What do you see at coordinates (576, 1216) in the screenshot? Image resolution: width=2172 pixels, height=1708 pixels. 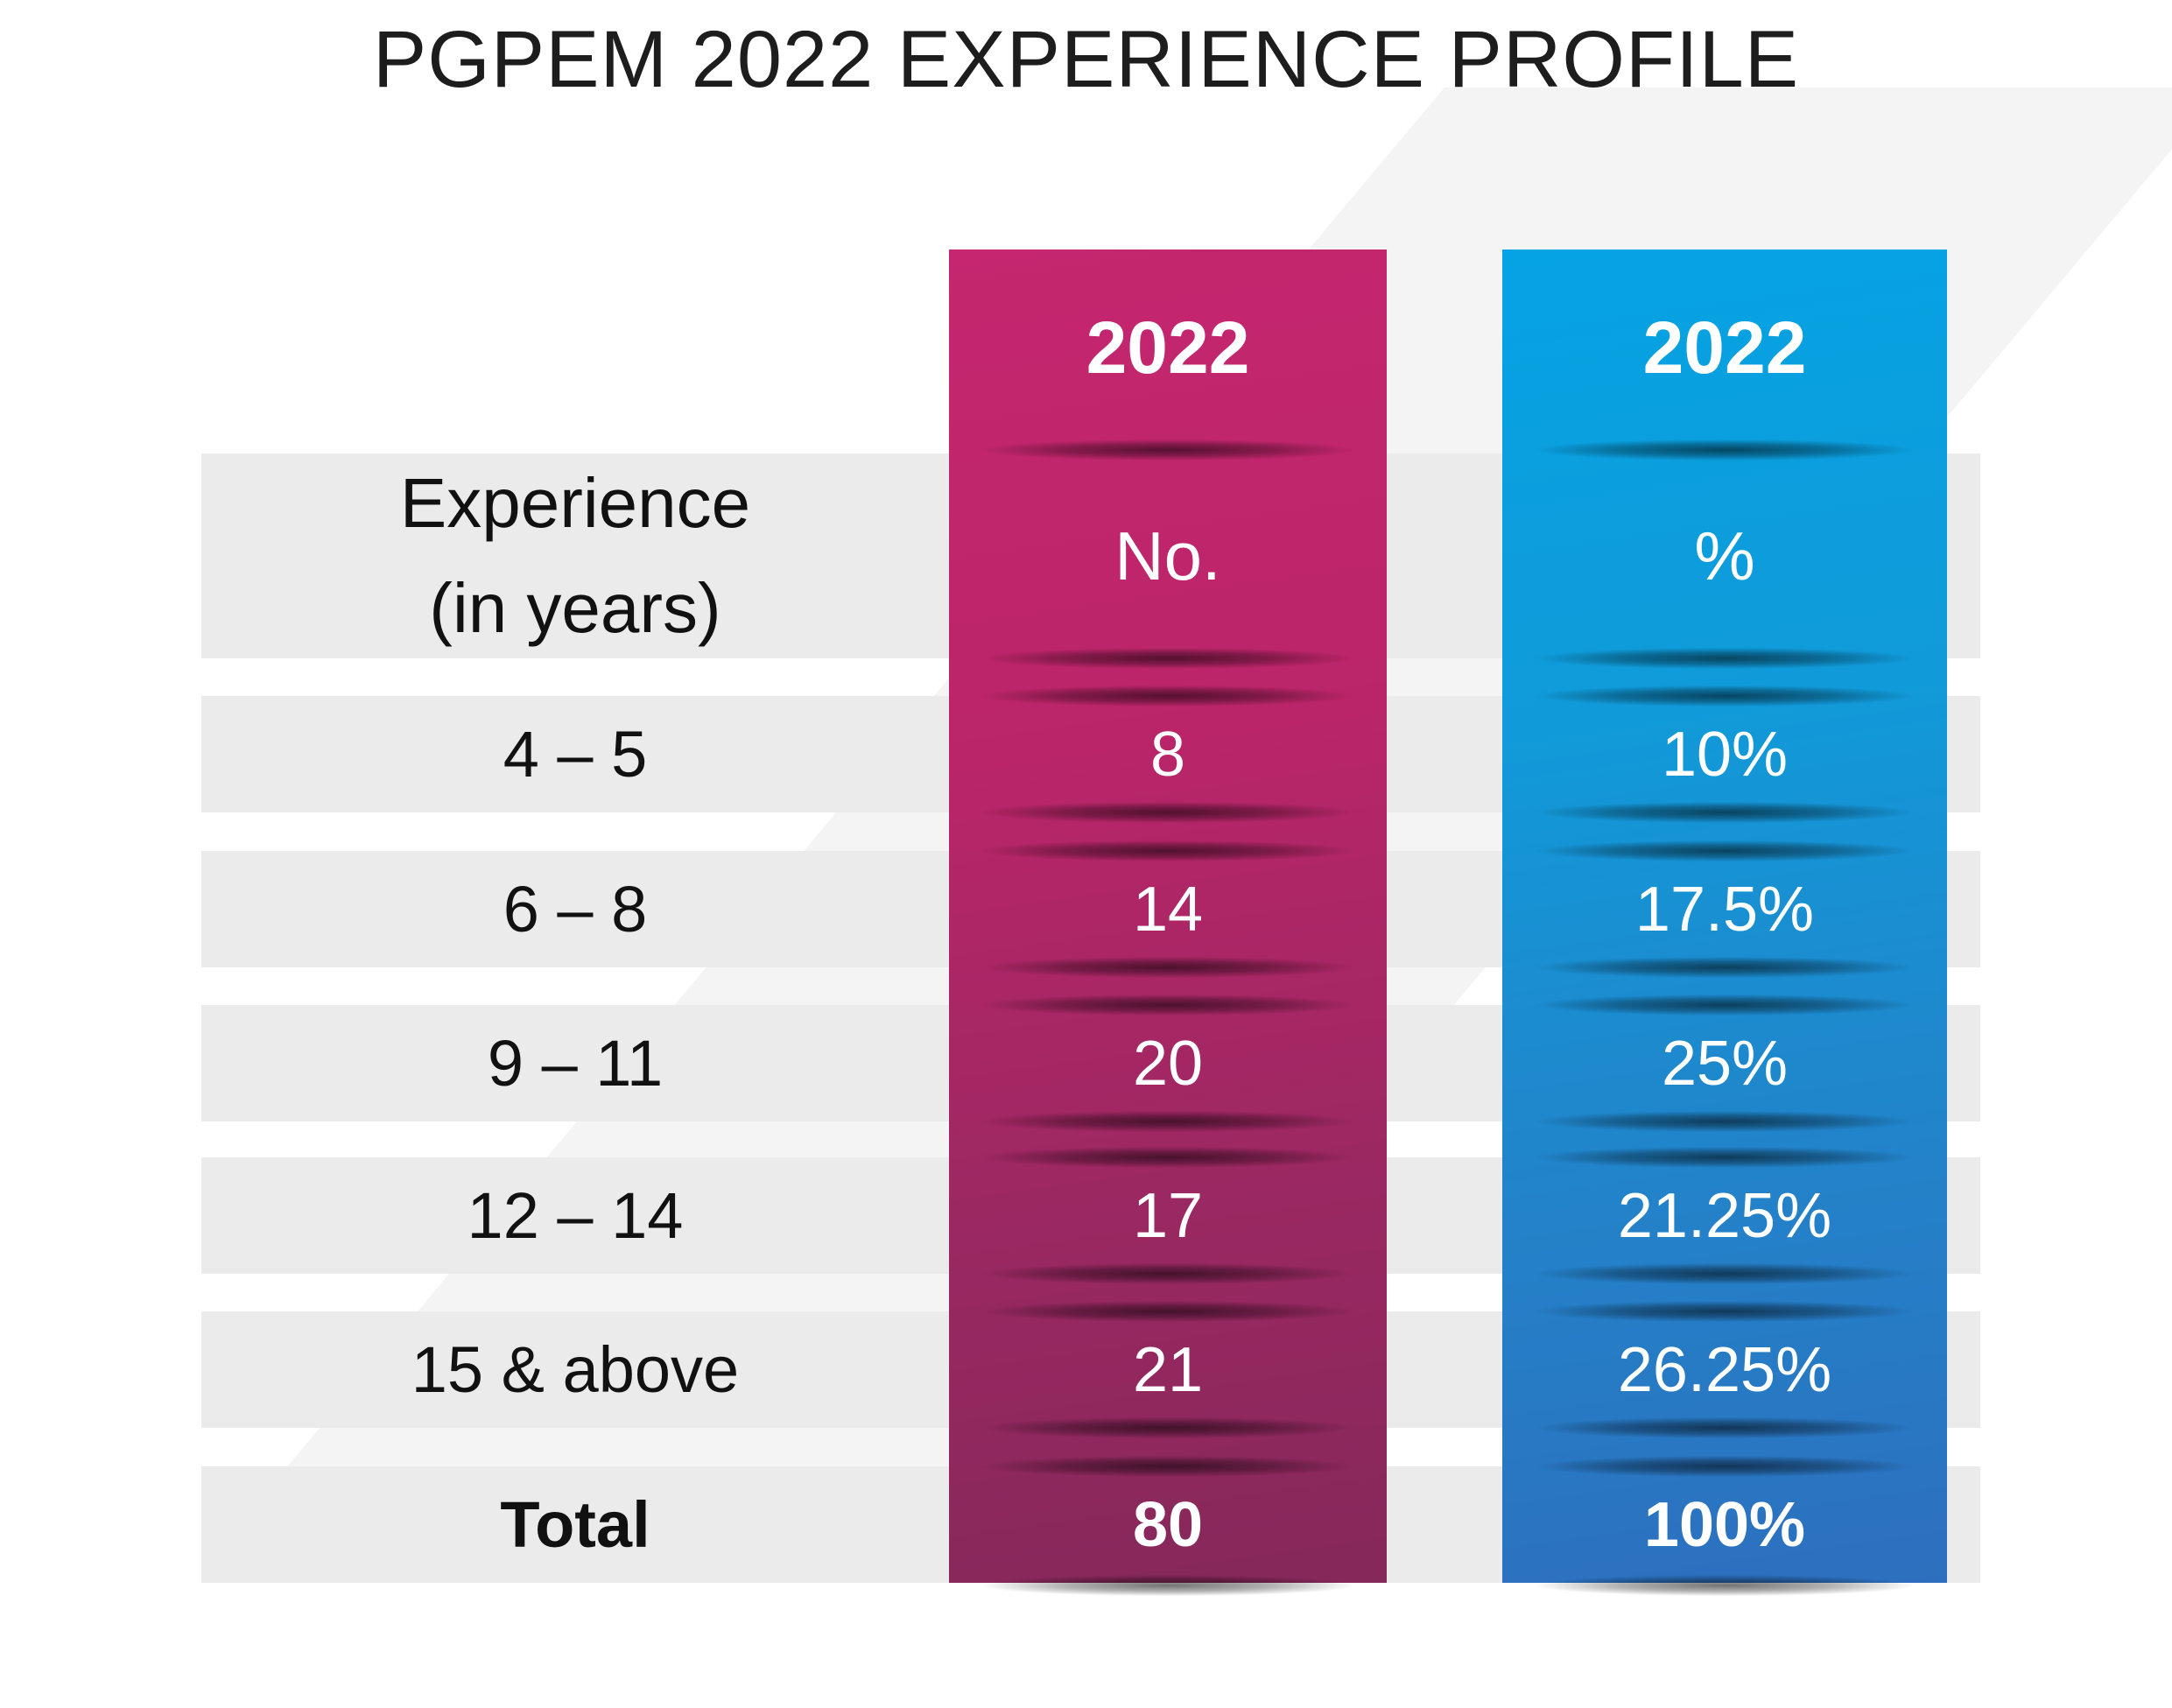 I see `row-label: 12 – 14` at bounding box center [576, 1216].